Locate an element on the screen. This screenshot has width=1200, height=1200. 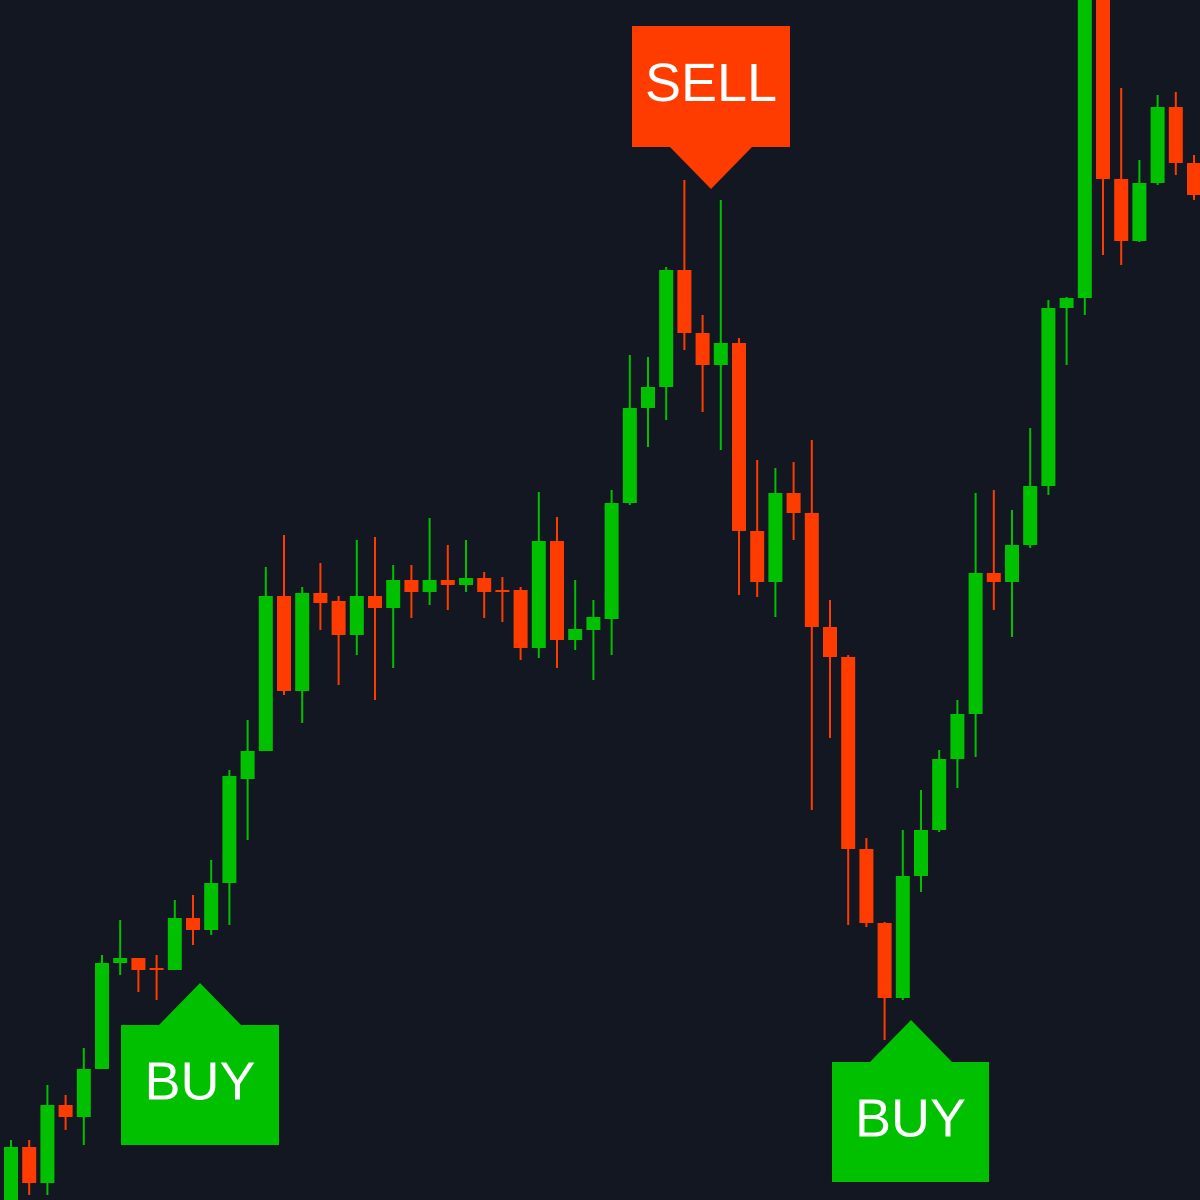
signal-label: SELL is located at coordinates (711, 83).